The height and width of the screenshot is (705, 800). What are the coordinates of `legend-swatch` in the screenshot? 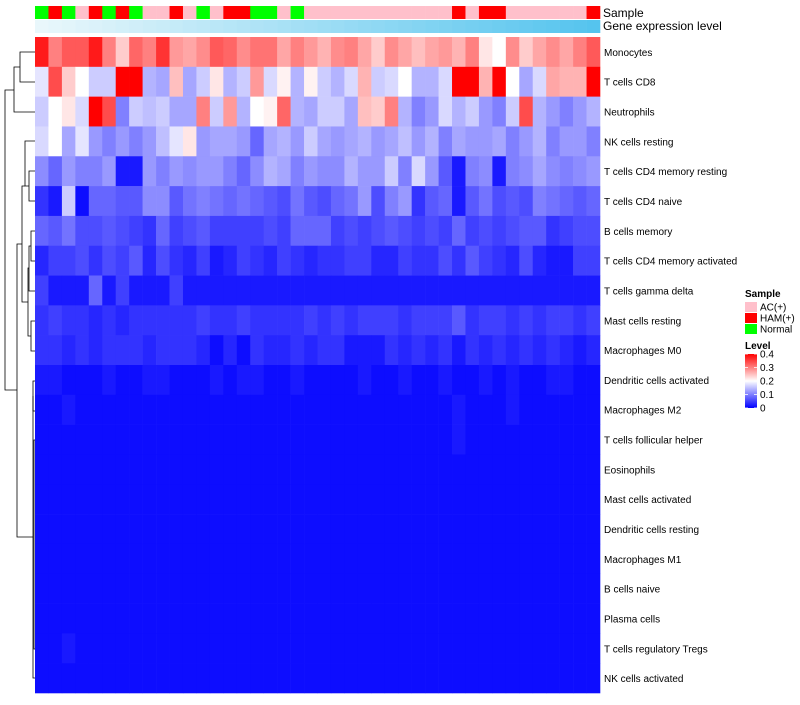 It's located at (751, 318).